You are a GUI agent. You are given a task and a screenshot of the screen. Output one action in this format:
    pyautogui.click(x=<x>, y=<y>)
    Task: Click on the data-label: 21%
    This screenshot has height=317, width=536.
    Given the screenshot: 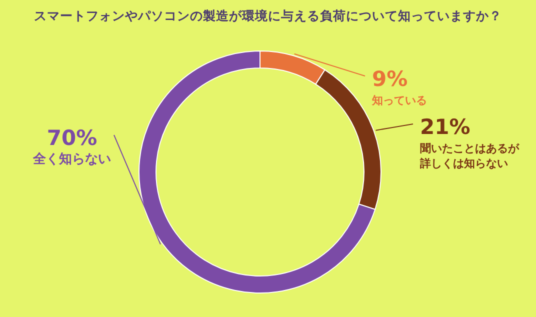 What is the action you would take?
    pyautogui.click(x=445, y=127)
    